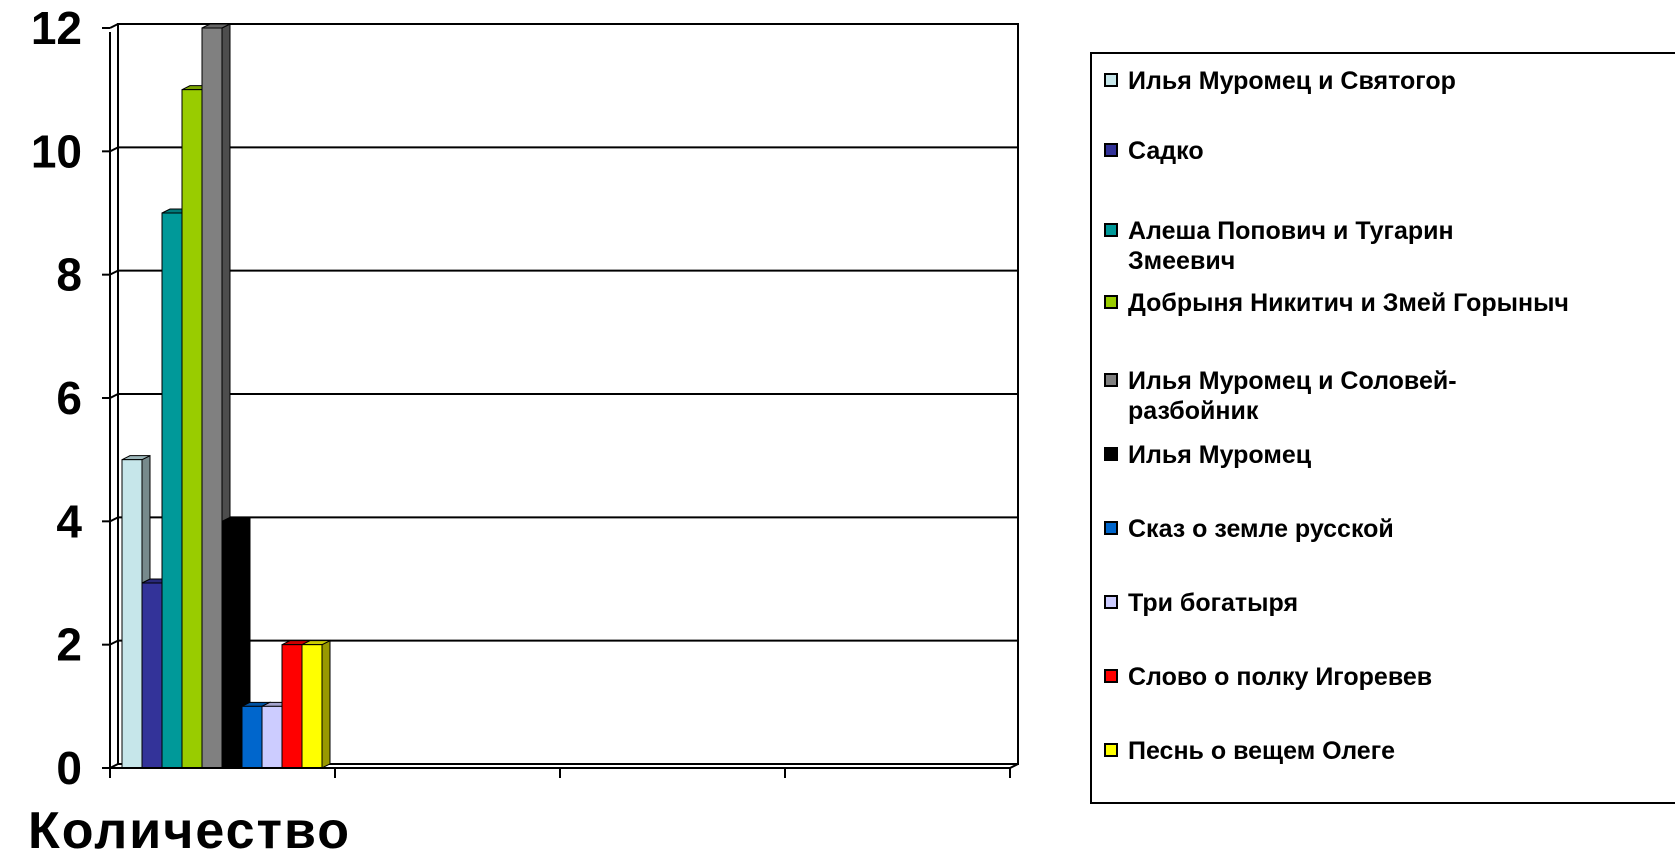 This screenshot has height=856, width=1675. What do you see at coordinates (1348, 303) in the screenshot?
I see `legend-label: Добрыня Никитич и Змей Горыныч` at bounding box center [1348, 303].